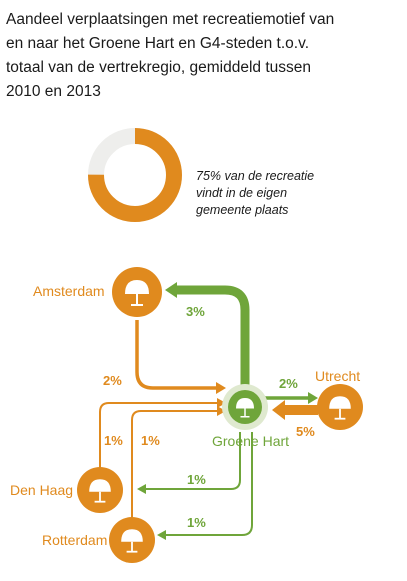  I want to click on arrowhead-to-rotterdam, so click(161, 535).